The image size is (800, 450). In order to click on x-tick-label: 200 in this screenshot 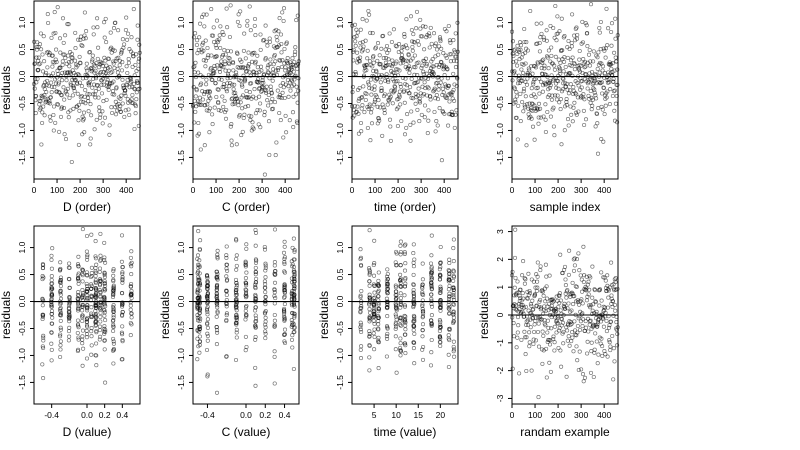, I will do `click(558, 415)`.